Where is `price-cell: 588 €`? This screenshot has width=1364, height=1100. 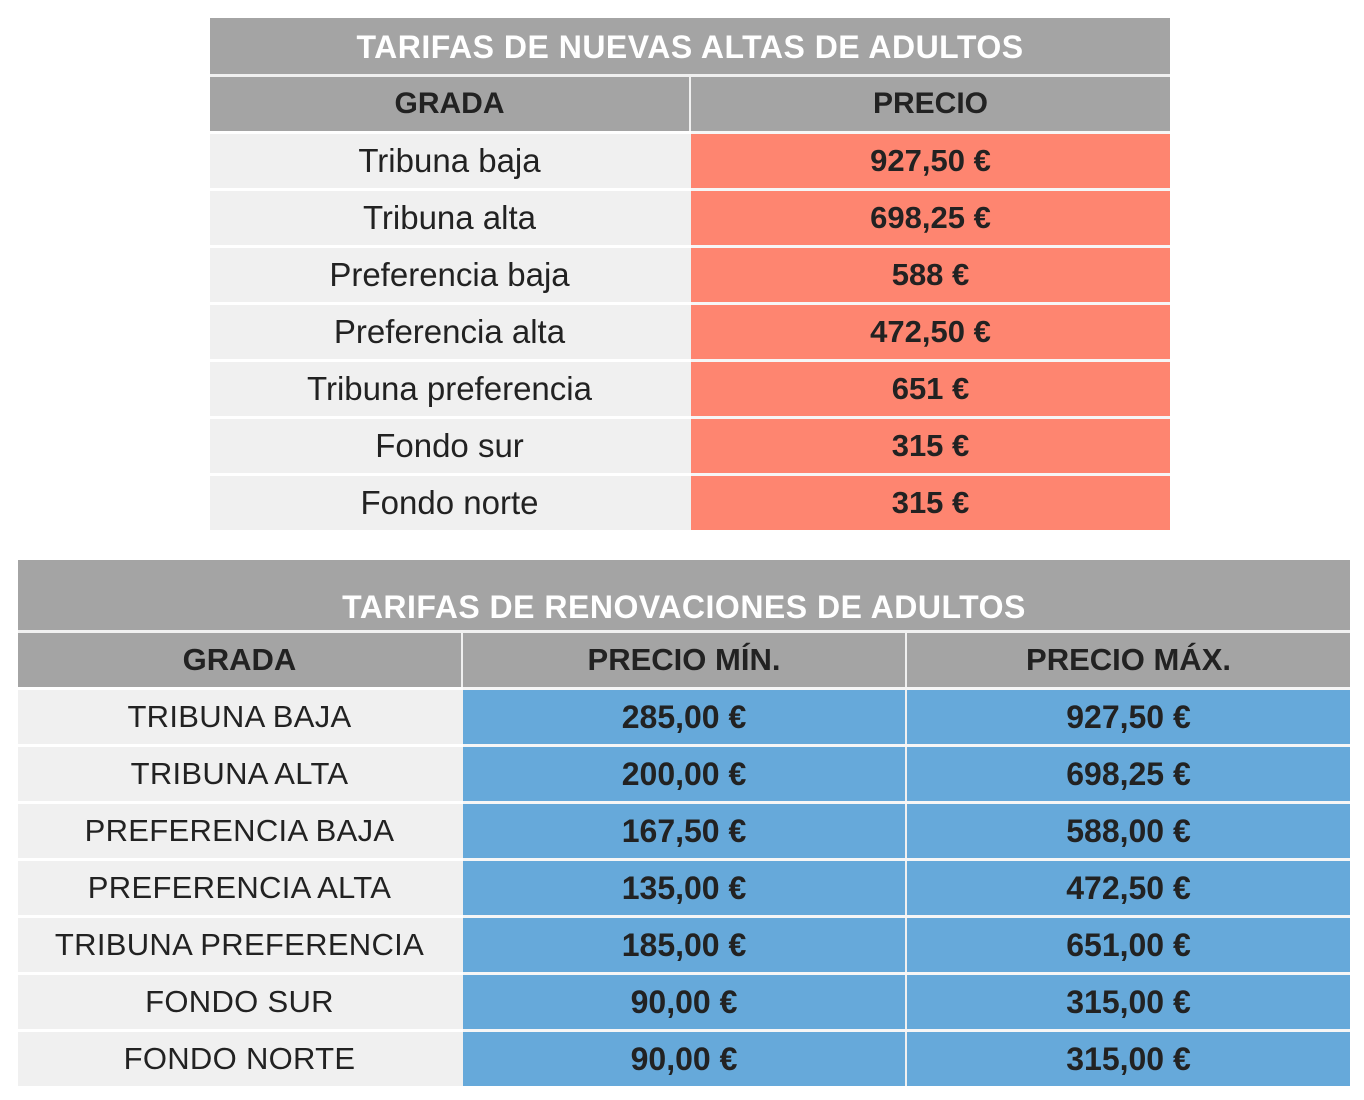 price-cell: 588 € is located at coordinates (929, 274).